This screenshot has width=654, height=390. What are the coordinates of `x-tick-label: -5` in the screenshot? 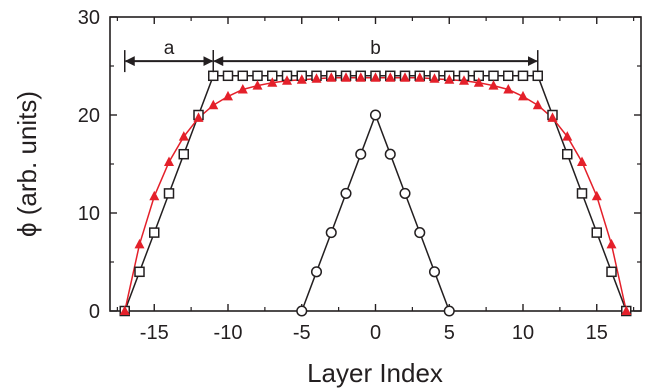 It's located at (302, 333).